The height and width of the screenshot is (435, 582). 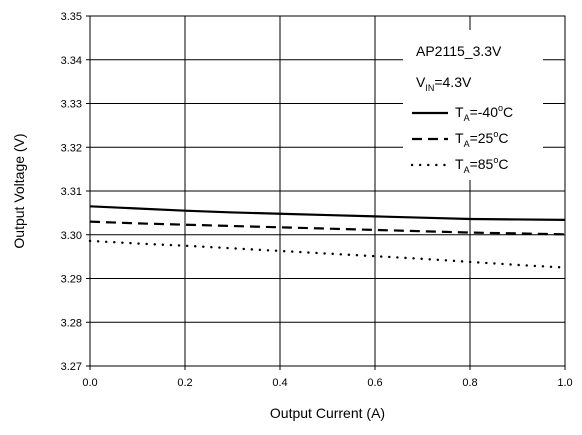 What do you see at coordinates (71, 148) in the screenshot?
I see `y-tick-label: 3.32` at bounding box center [71, 148].